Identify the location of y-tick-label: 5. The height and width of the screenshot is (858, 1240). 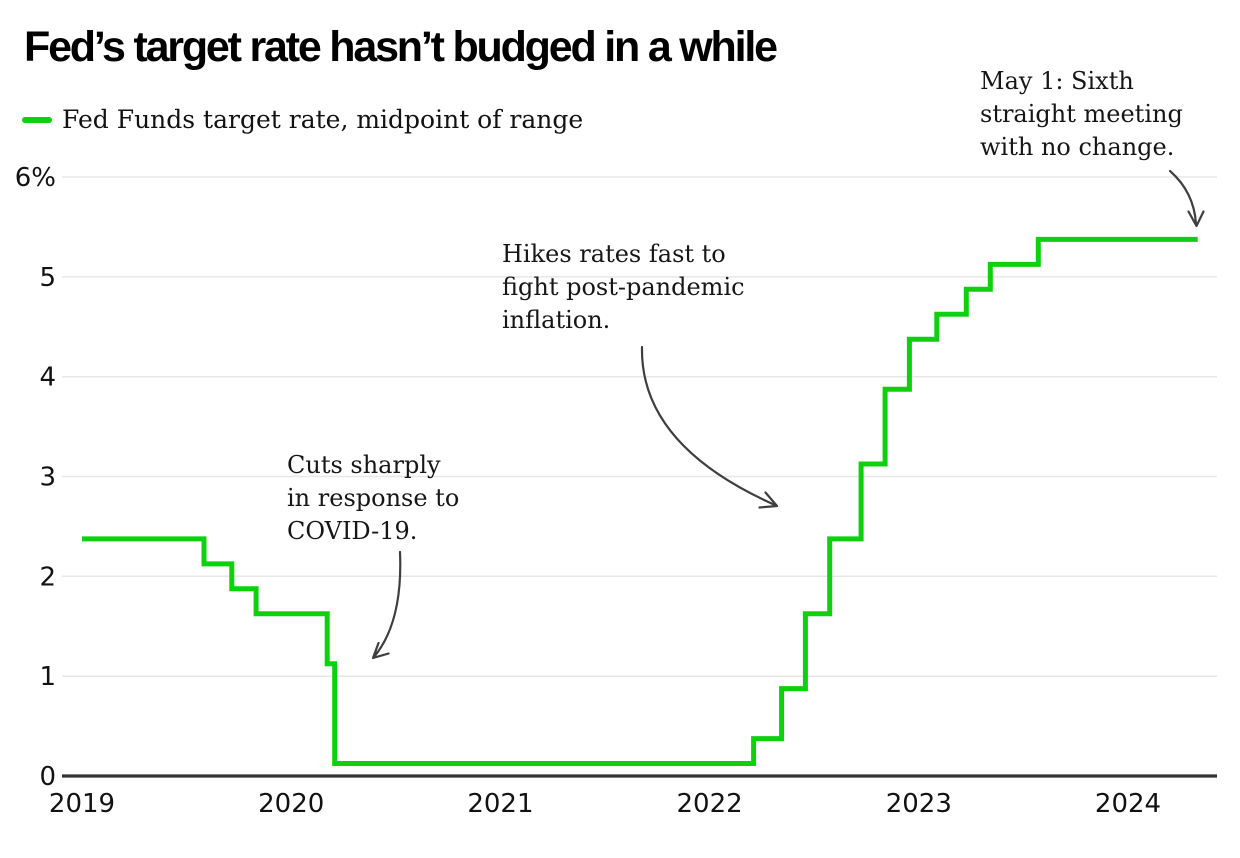
(47, 278).